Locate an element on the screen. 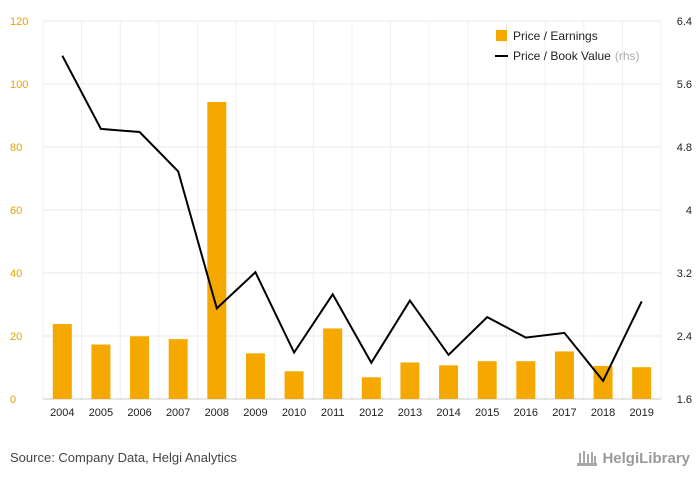 The width and height of the screenshot is (700, 483). x-tick-label: 2005 is located at coordinates (101, 413).